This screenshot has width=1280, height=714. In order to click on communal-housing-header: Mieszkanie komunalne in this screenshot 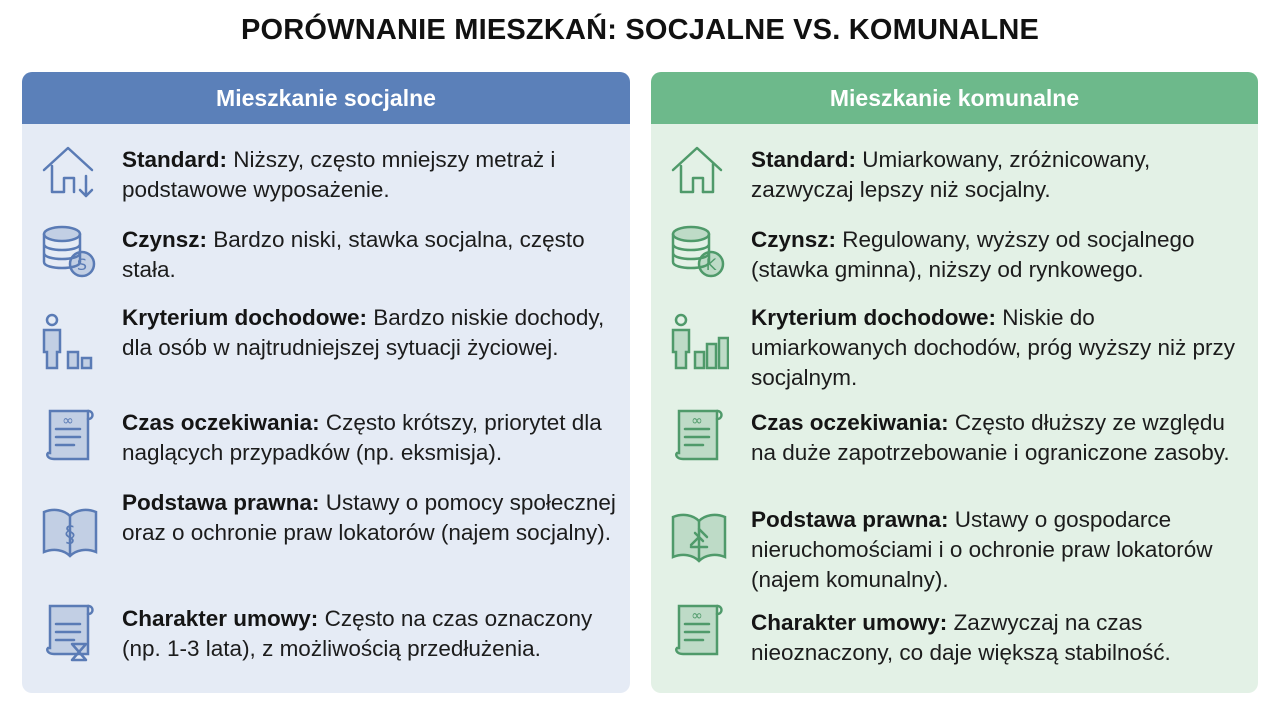, I will do `click(954, 98)`.